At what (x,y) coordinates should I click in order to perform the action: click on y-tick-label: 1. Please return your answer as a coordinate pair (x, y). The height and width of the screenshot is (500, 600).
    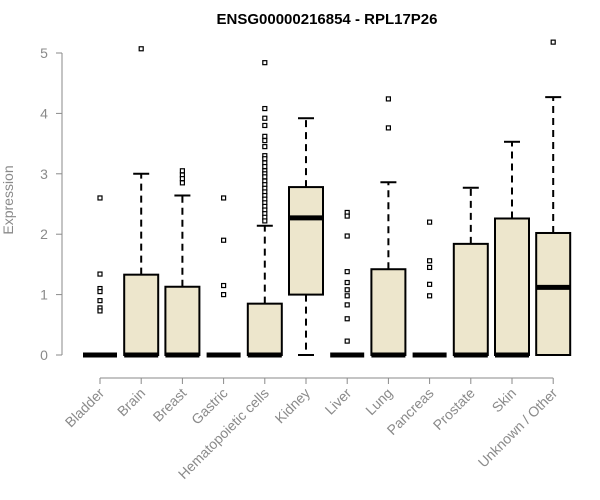
    Looking at the image, I should click on (44, 295).